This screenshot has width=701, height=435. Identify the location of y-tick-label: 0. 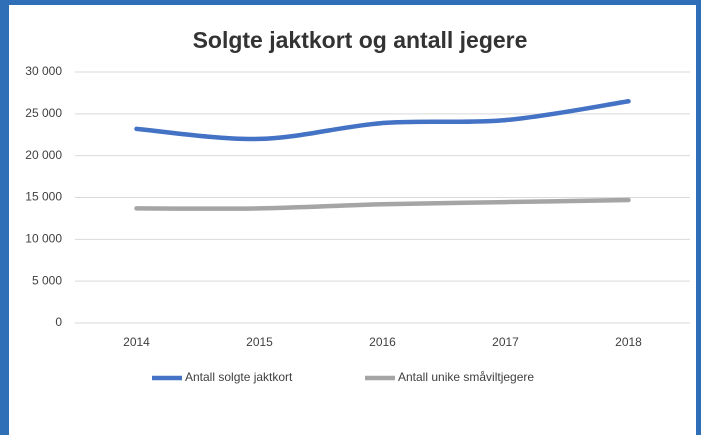
(58, 322).